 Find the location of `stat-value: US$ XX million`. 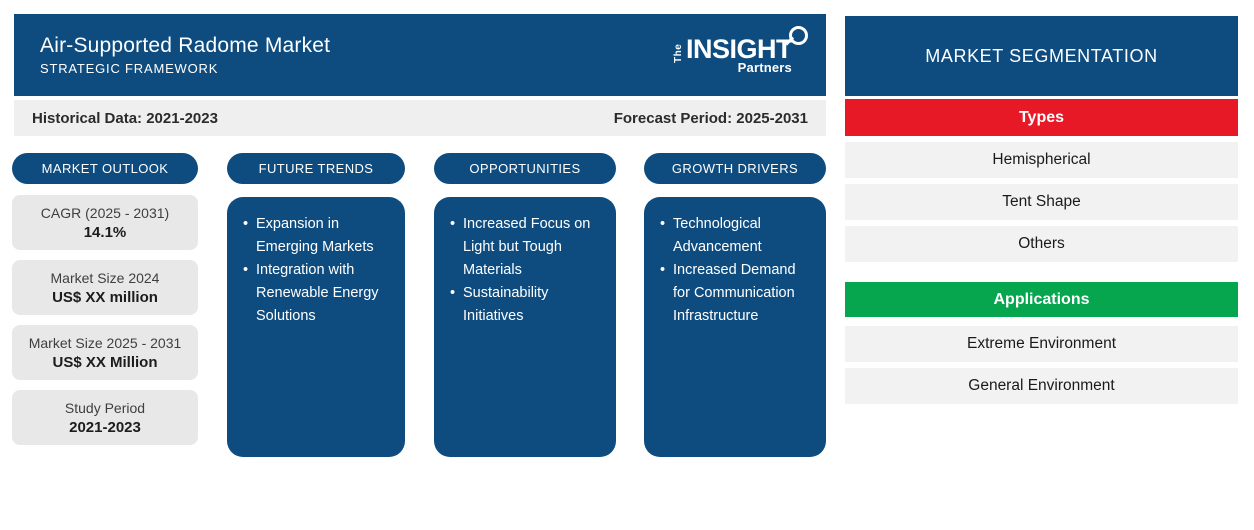

stat-value: US$ XX million is located at coordinates (105, 297).